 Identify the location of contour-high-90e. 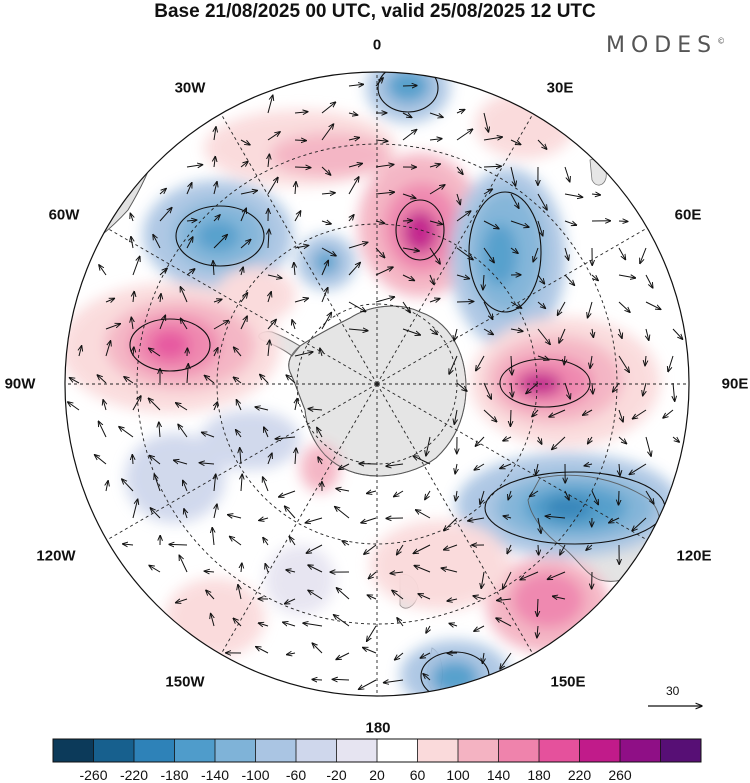
(545, 383).